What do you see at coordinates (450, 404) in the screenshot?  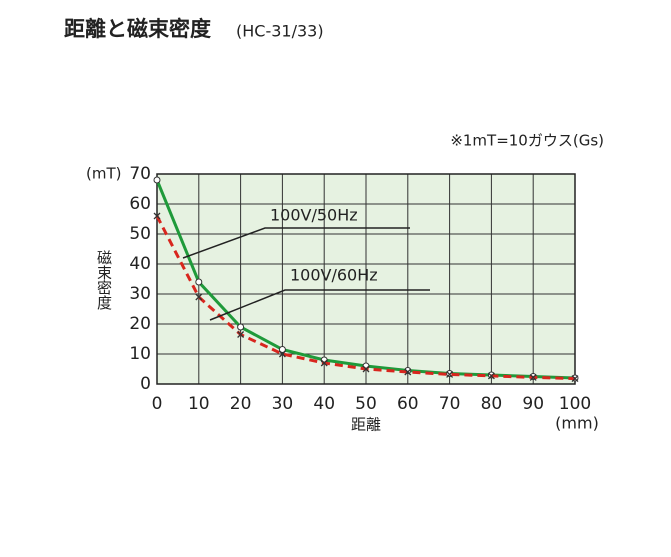 I see `x-tick-label: 70` at bounding box center [450, 404].